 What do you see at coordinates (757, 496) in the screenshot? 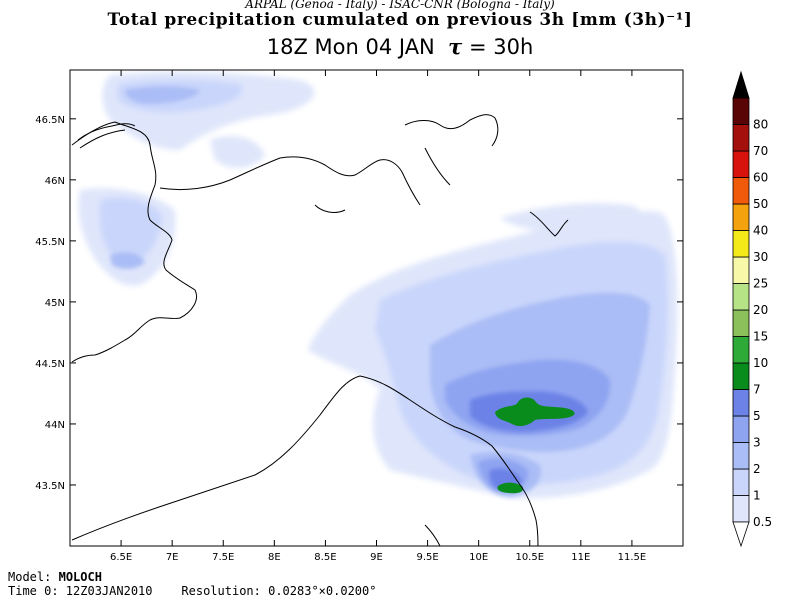
I see `colorbar-level-label: 1` at bounding box center [757, 496].